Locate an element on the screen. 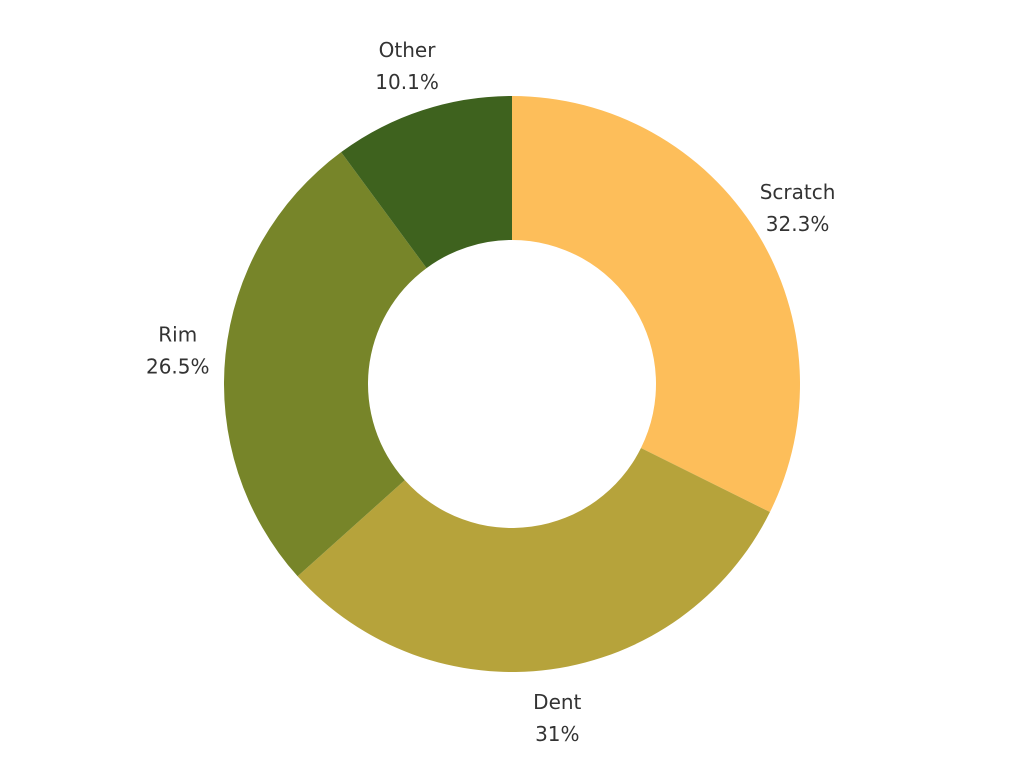  slice-name-dent: Dent is located at coordinates (557, 702).